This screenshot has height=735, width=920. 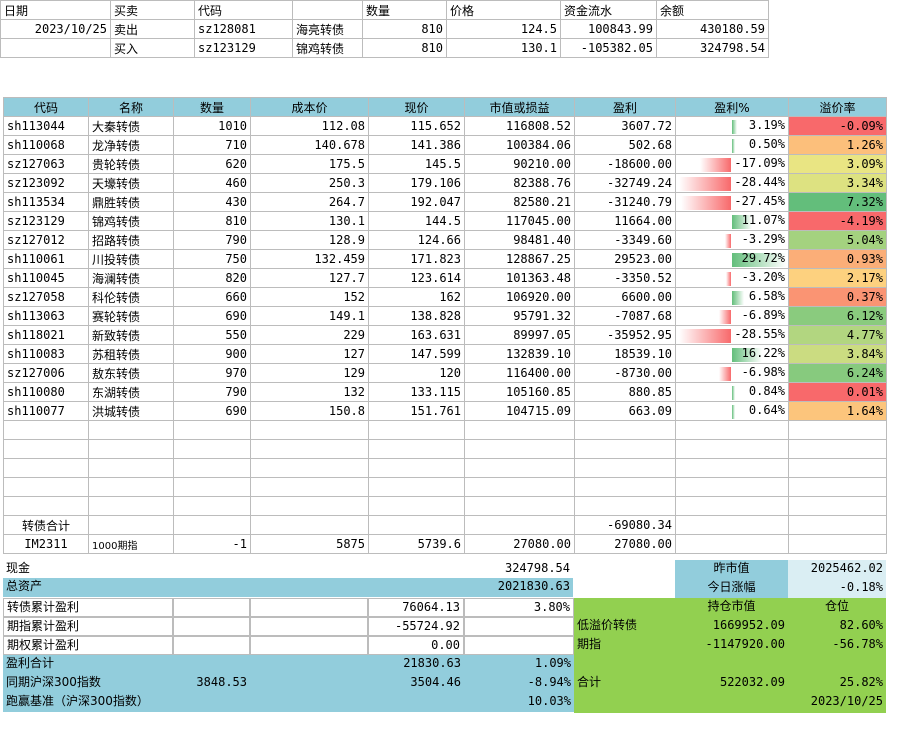 What do you see at coordinates (131, 411) in the screenshot?
I see `holding-name: 洪城转债` at bounding box center [131, 411].